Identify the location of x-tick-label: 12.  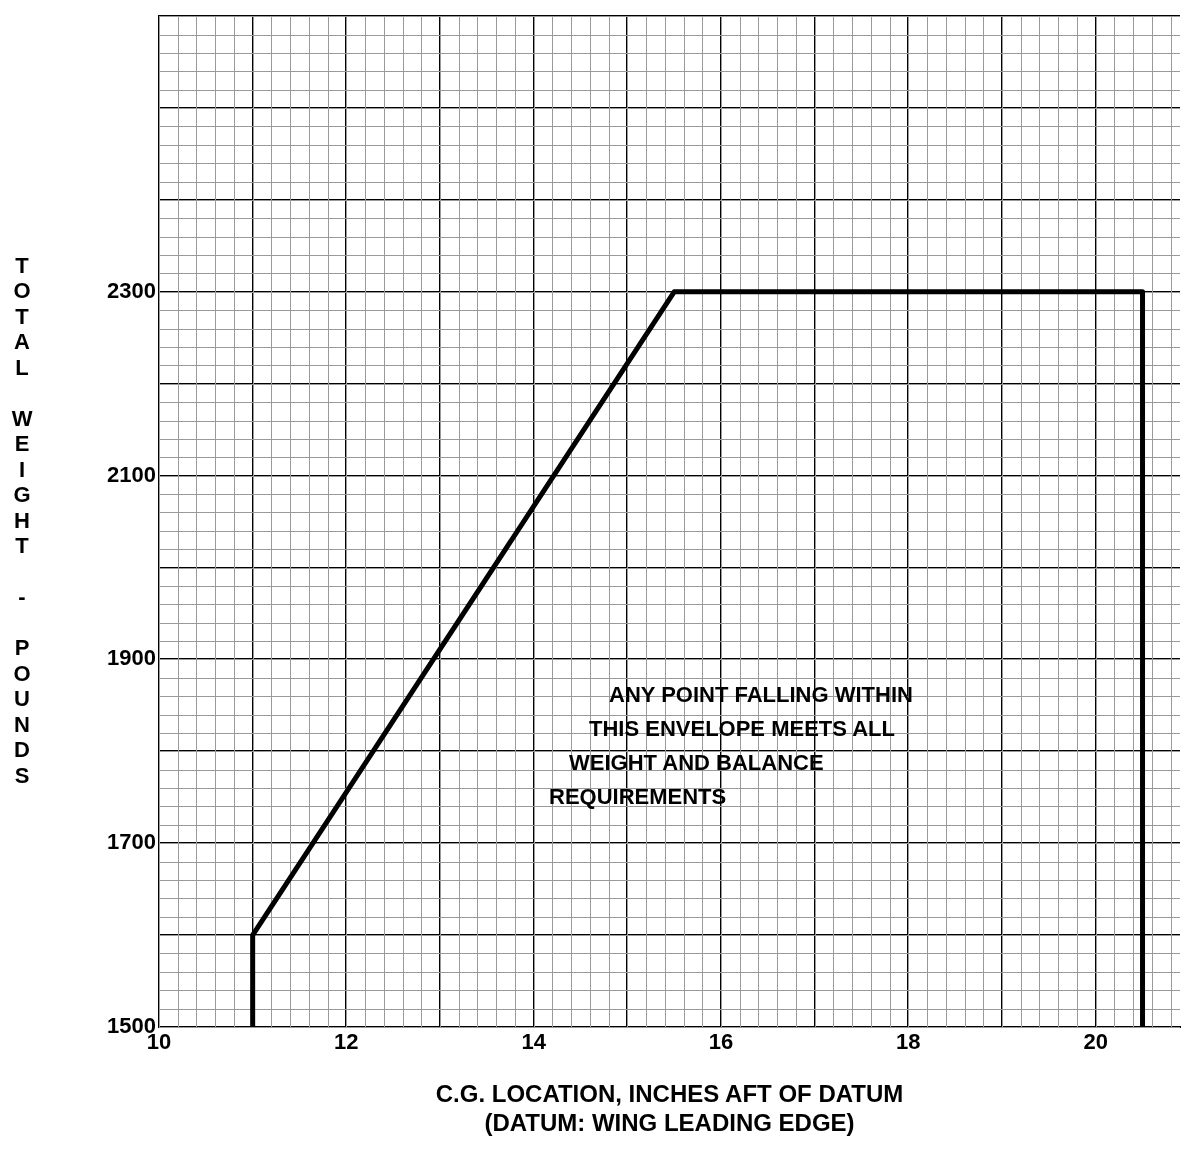
(346, 1042).